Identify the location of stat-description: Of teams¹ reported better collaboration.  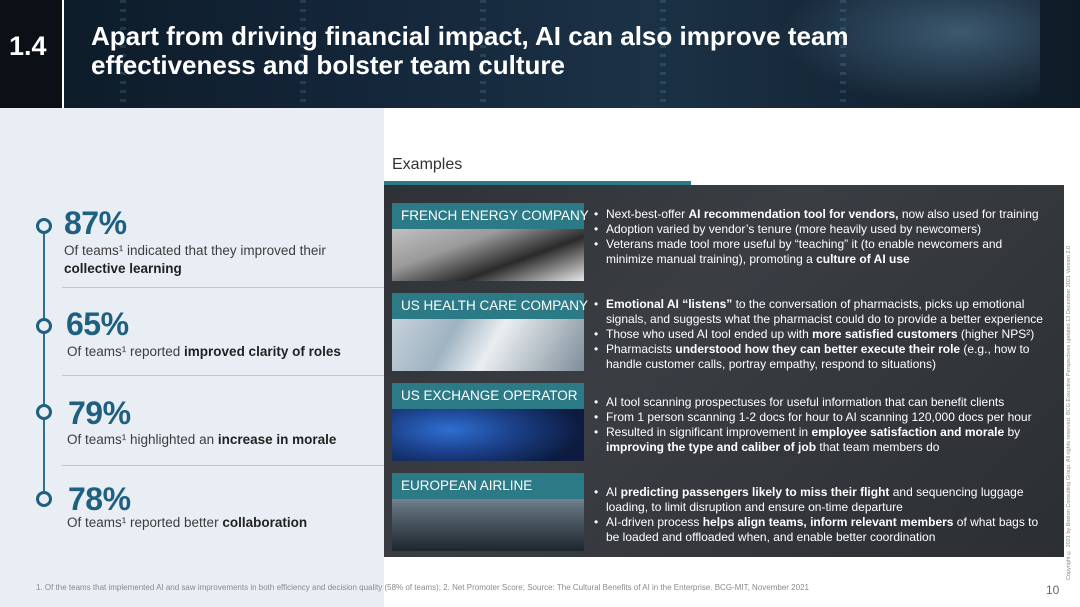
(222, 523).